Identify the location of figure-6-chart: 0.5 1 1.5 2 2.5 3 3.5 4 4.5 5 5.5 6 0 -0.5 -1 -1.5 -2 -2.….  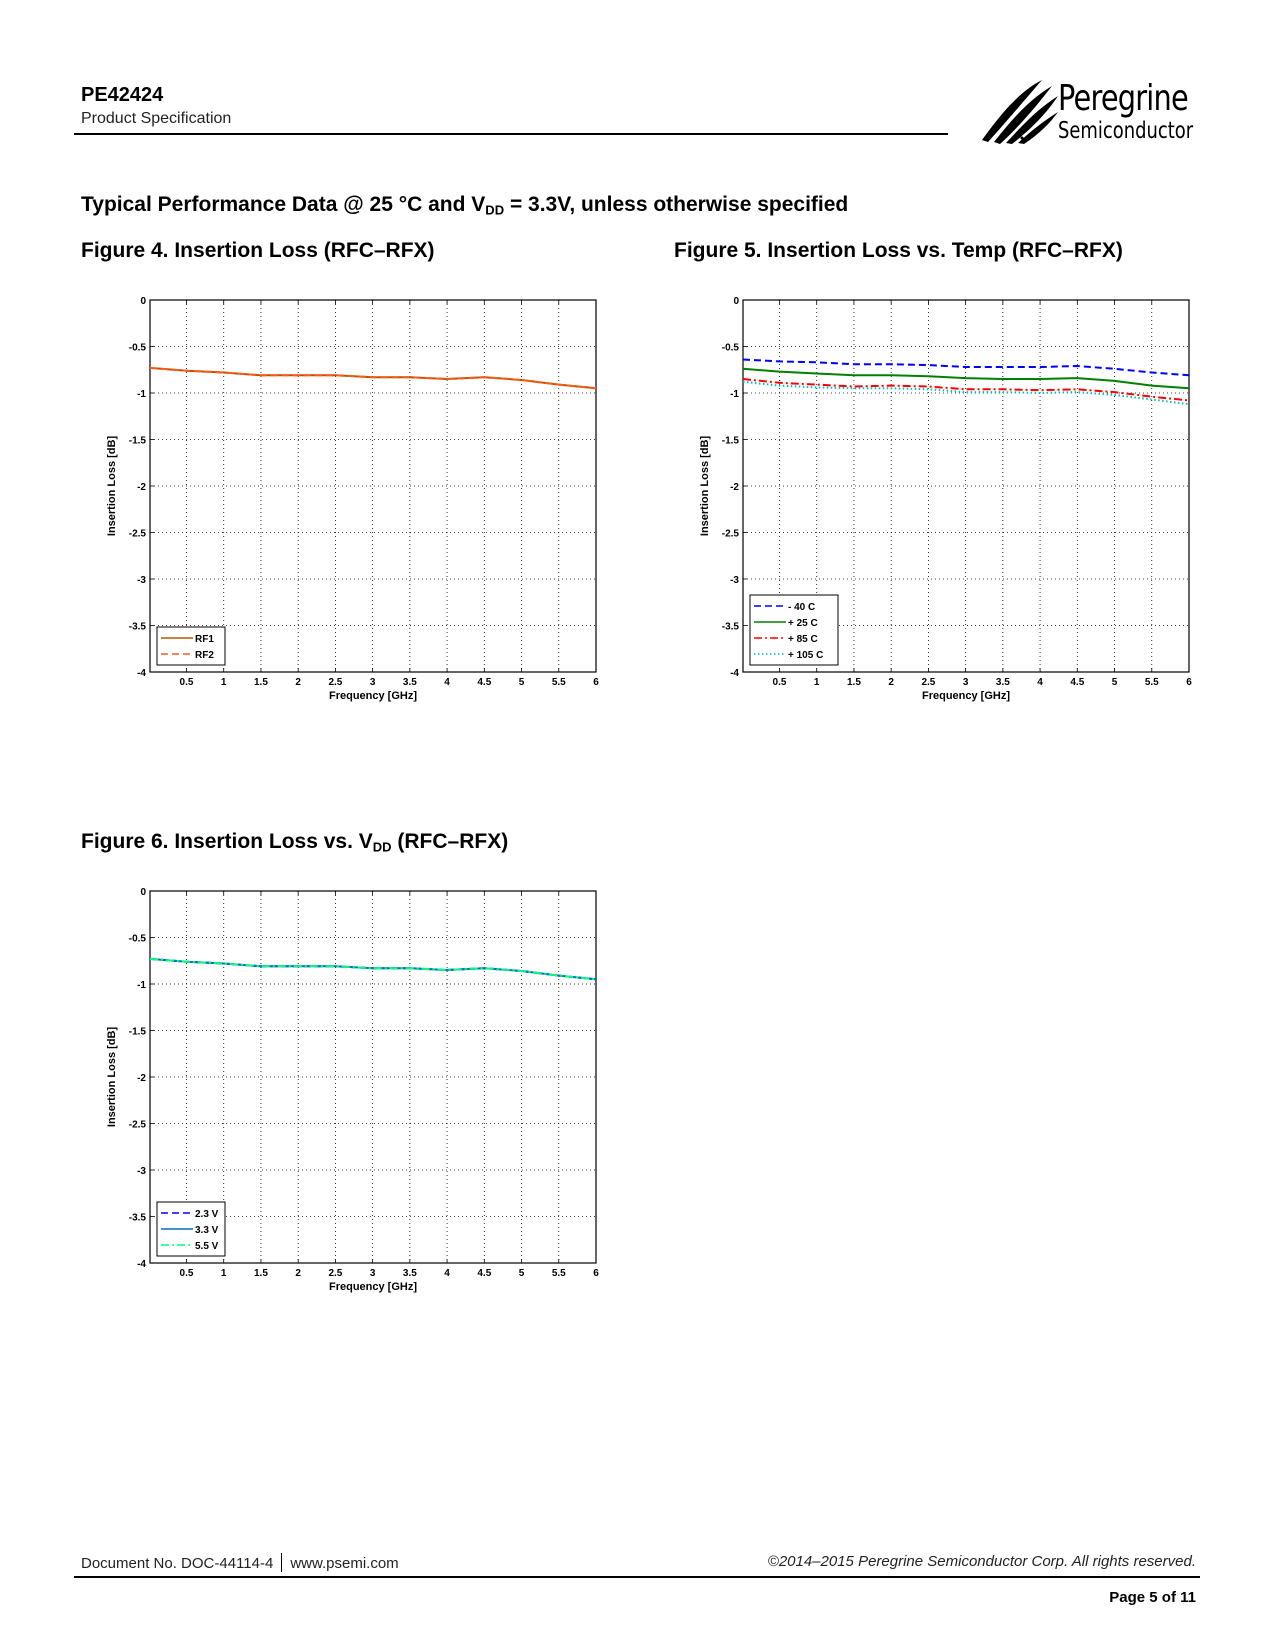
(350, 1091).